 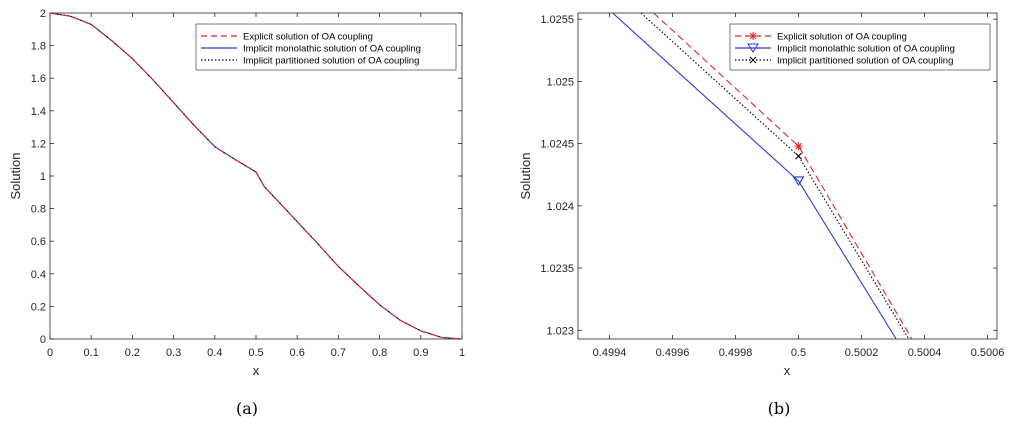 I want to click on y-tick-label-b: 1.0255, so click(x=557, y=20).